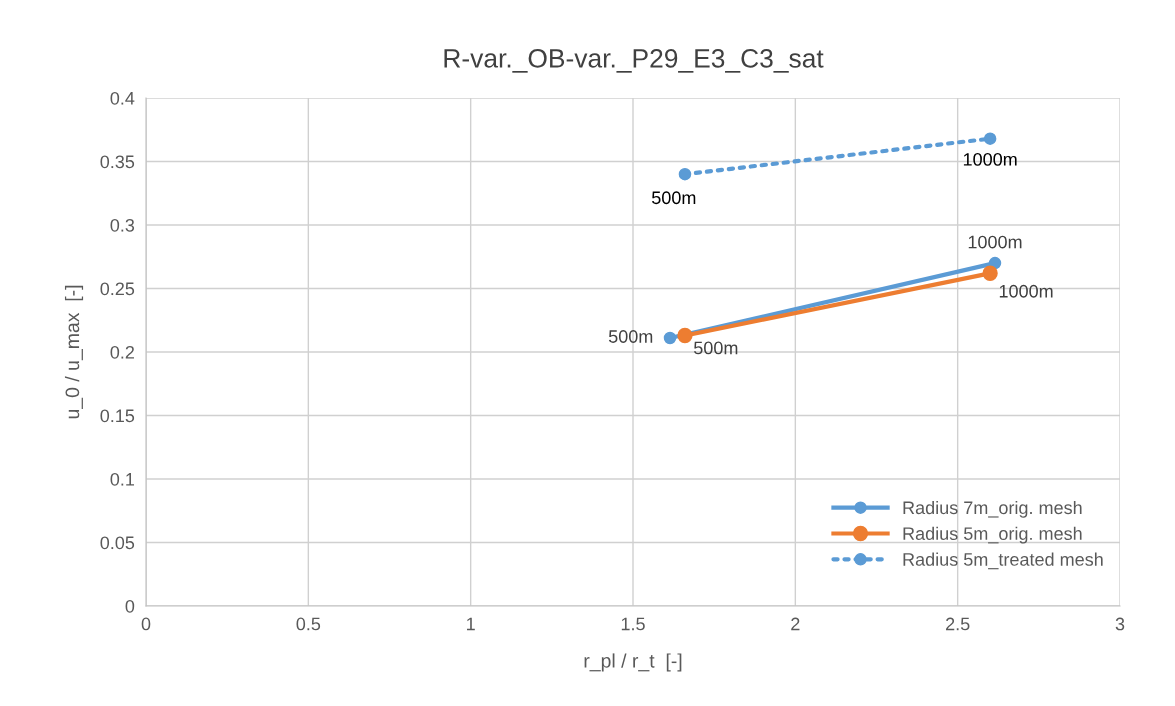  Describe the element at coordinates (992, 509) in the screenshot. I see `legend-label: Radius 7m_orig. mesh` at that location.